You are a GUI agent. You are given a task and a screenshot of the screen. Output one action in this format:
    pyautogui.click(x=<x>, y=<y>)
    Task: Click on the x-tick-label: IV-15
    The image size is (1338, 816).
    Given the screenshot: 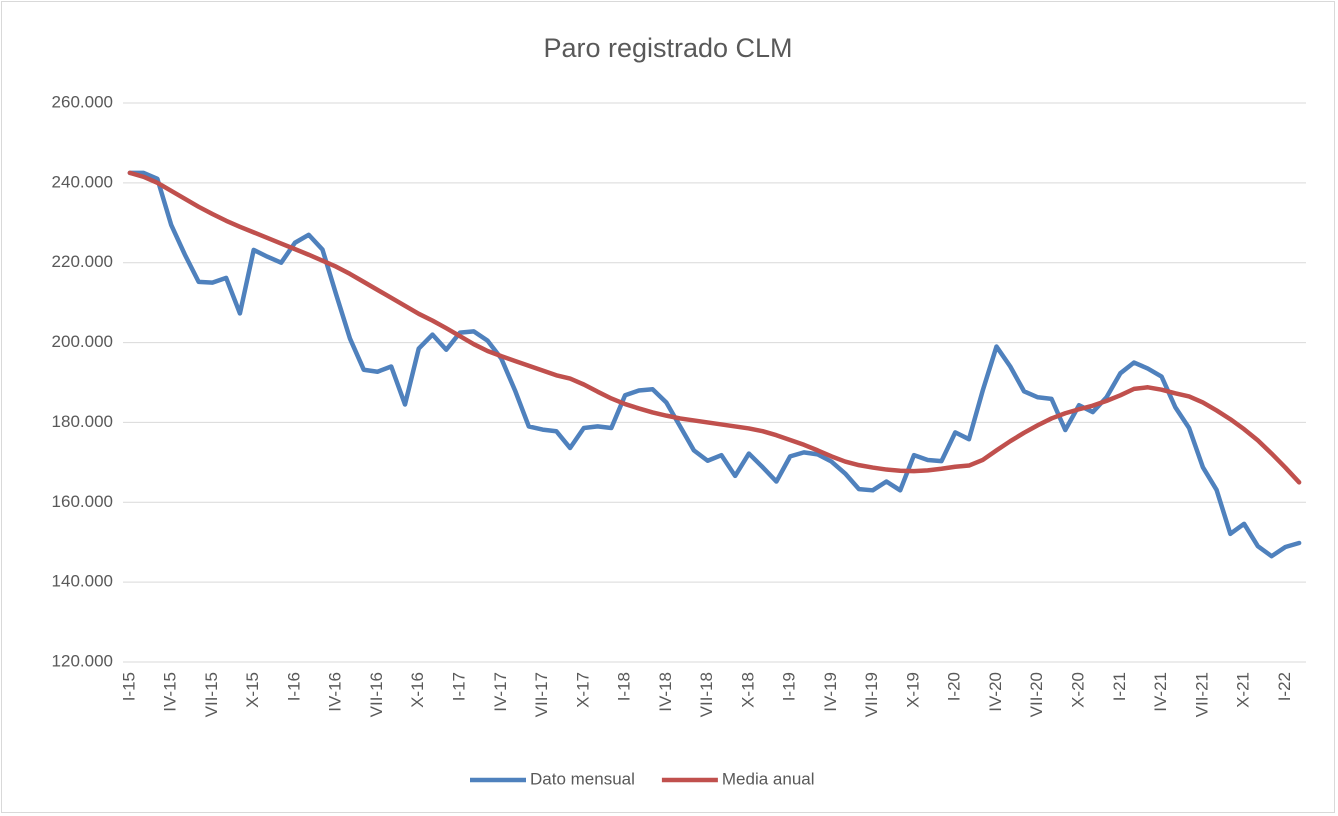 What is the action you would take?
    pyautogui.click(x=170, y=692)
    